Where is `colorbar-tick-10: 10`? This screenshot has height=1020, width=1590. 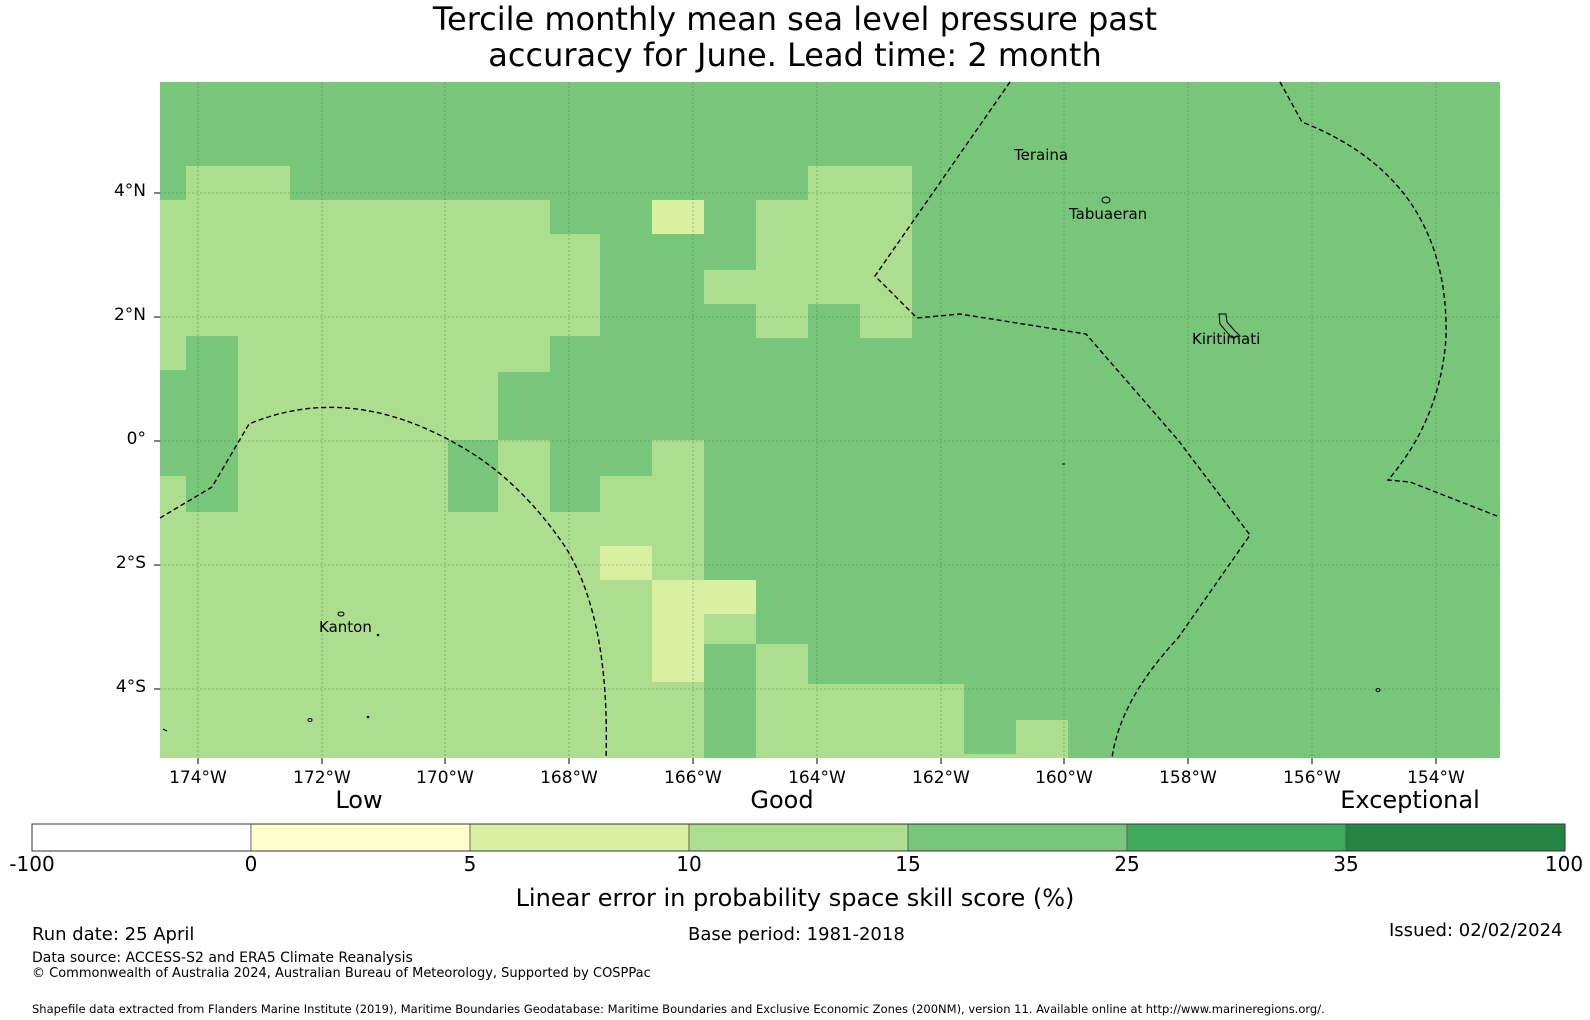
colorbar-tick-10: 10 is located at coordinates (689, 864).